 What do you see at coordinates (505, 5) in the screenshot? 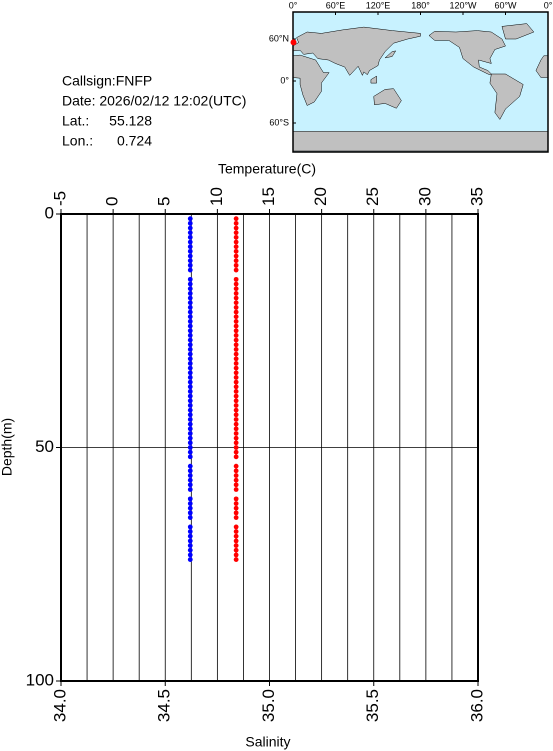
I see `map-x-tick-label: 60°W` at bounding box center [505, 5].